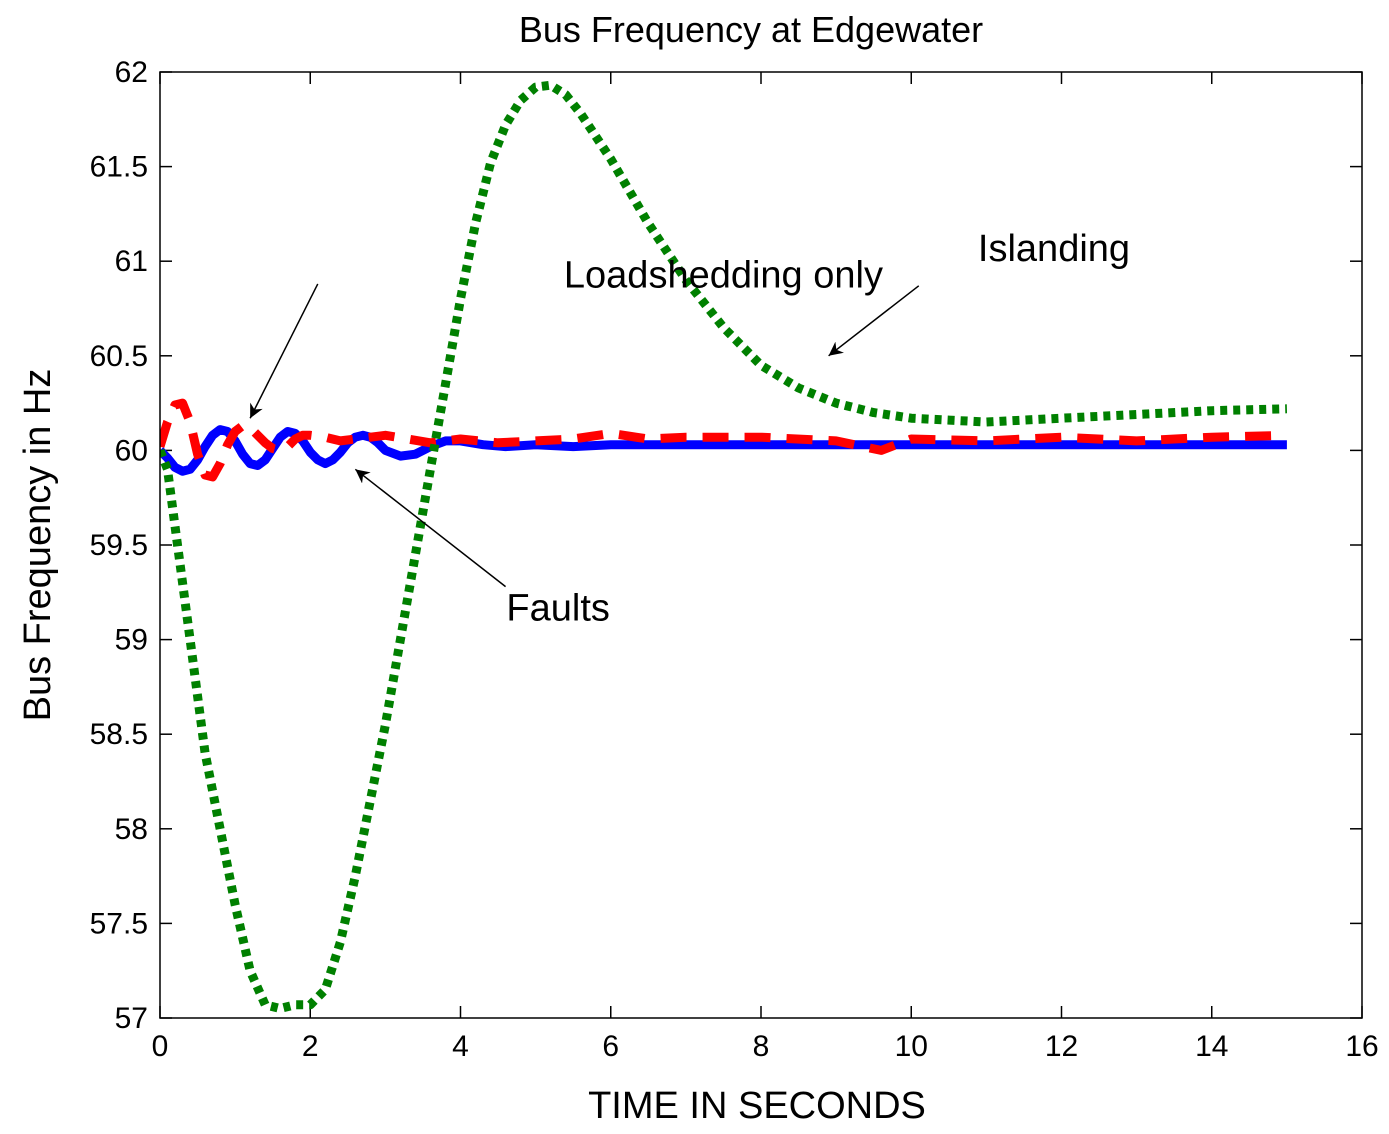 This screenshot has width=1389, height=1134. I want to click on x-tick-label: 16, so click(1361, 1046).